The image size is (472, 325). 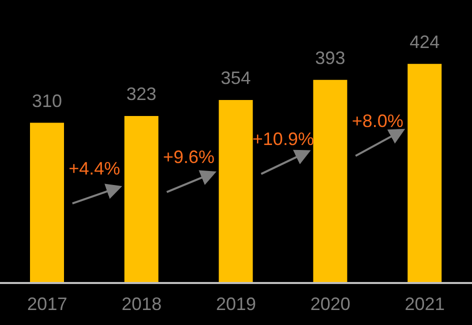 What do you see at coordinates (378, 120) in the screenshot?
I see `annotation: +8.0%` at bounding box center [378, 120].